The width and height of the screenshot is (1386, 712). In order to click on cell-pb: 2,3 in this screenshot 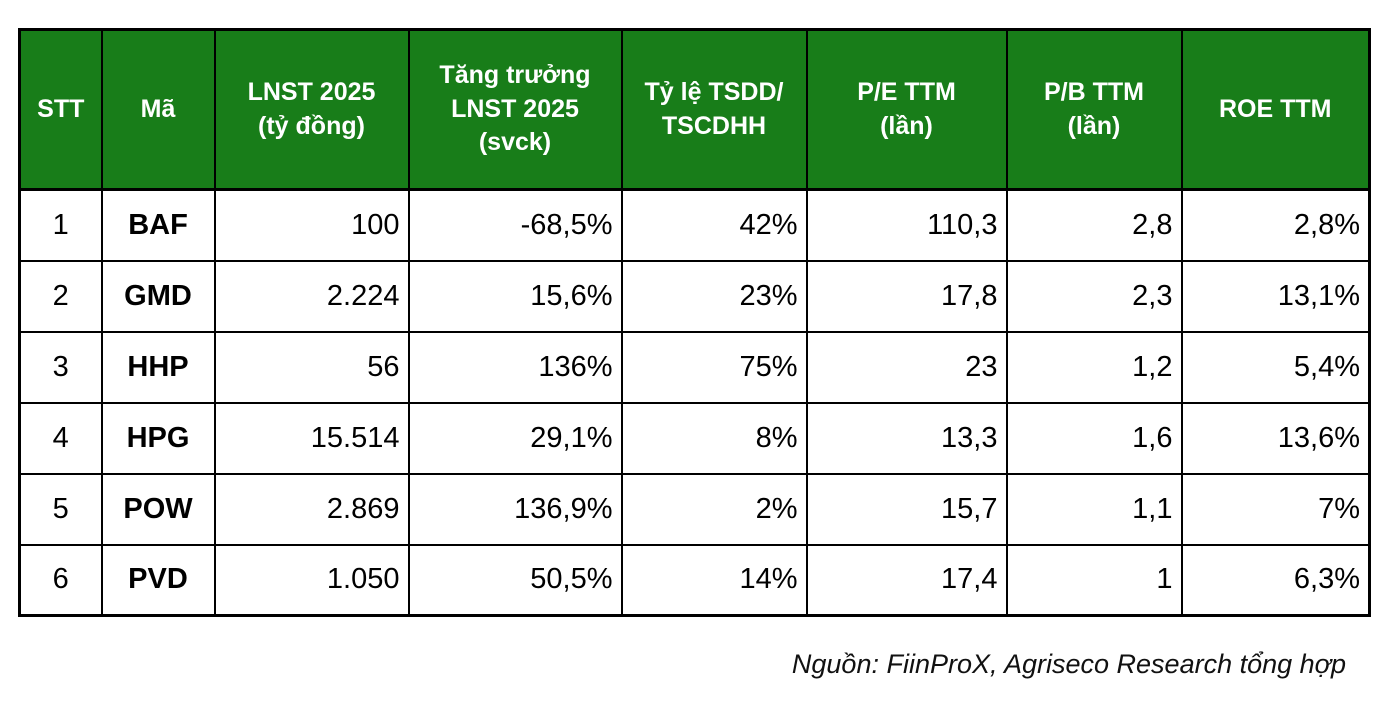, I will do `click(1094, 296)`.